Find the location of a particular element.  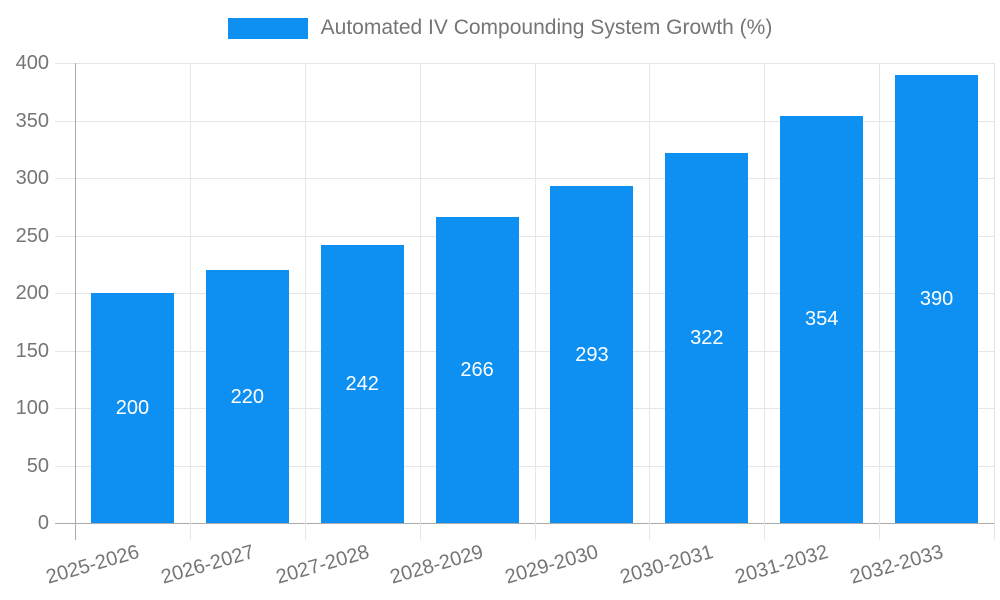

y-axis-tick-label: 400 is located at coordinates (32, 63).